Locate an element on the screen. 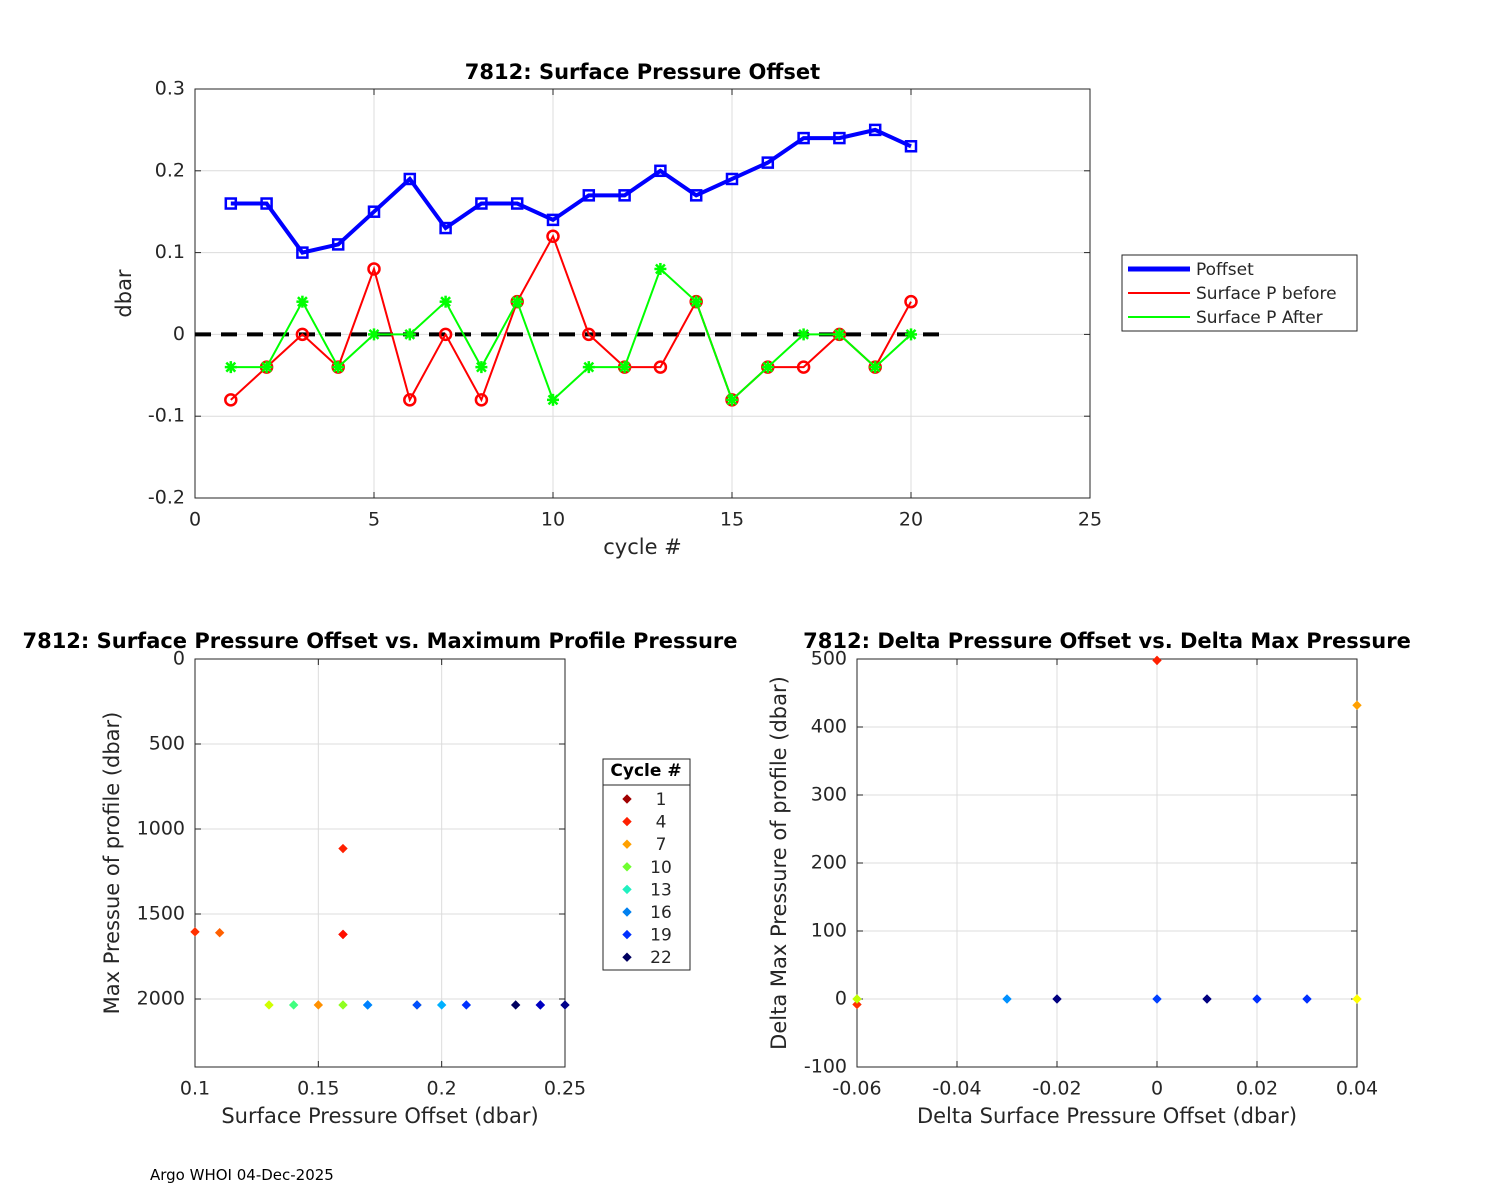 This screenshot has height=1200, width=1500. y-tick-label: 0.3 is located at coordinates (170, 89).